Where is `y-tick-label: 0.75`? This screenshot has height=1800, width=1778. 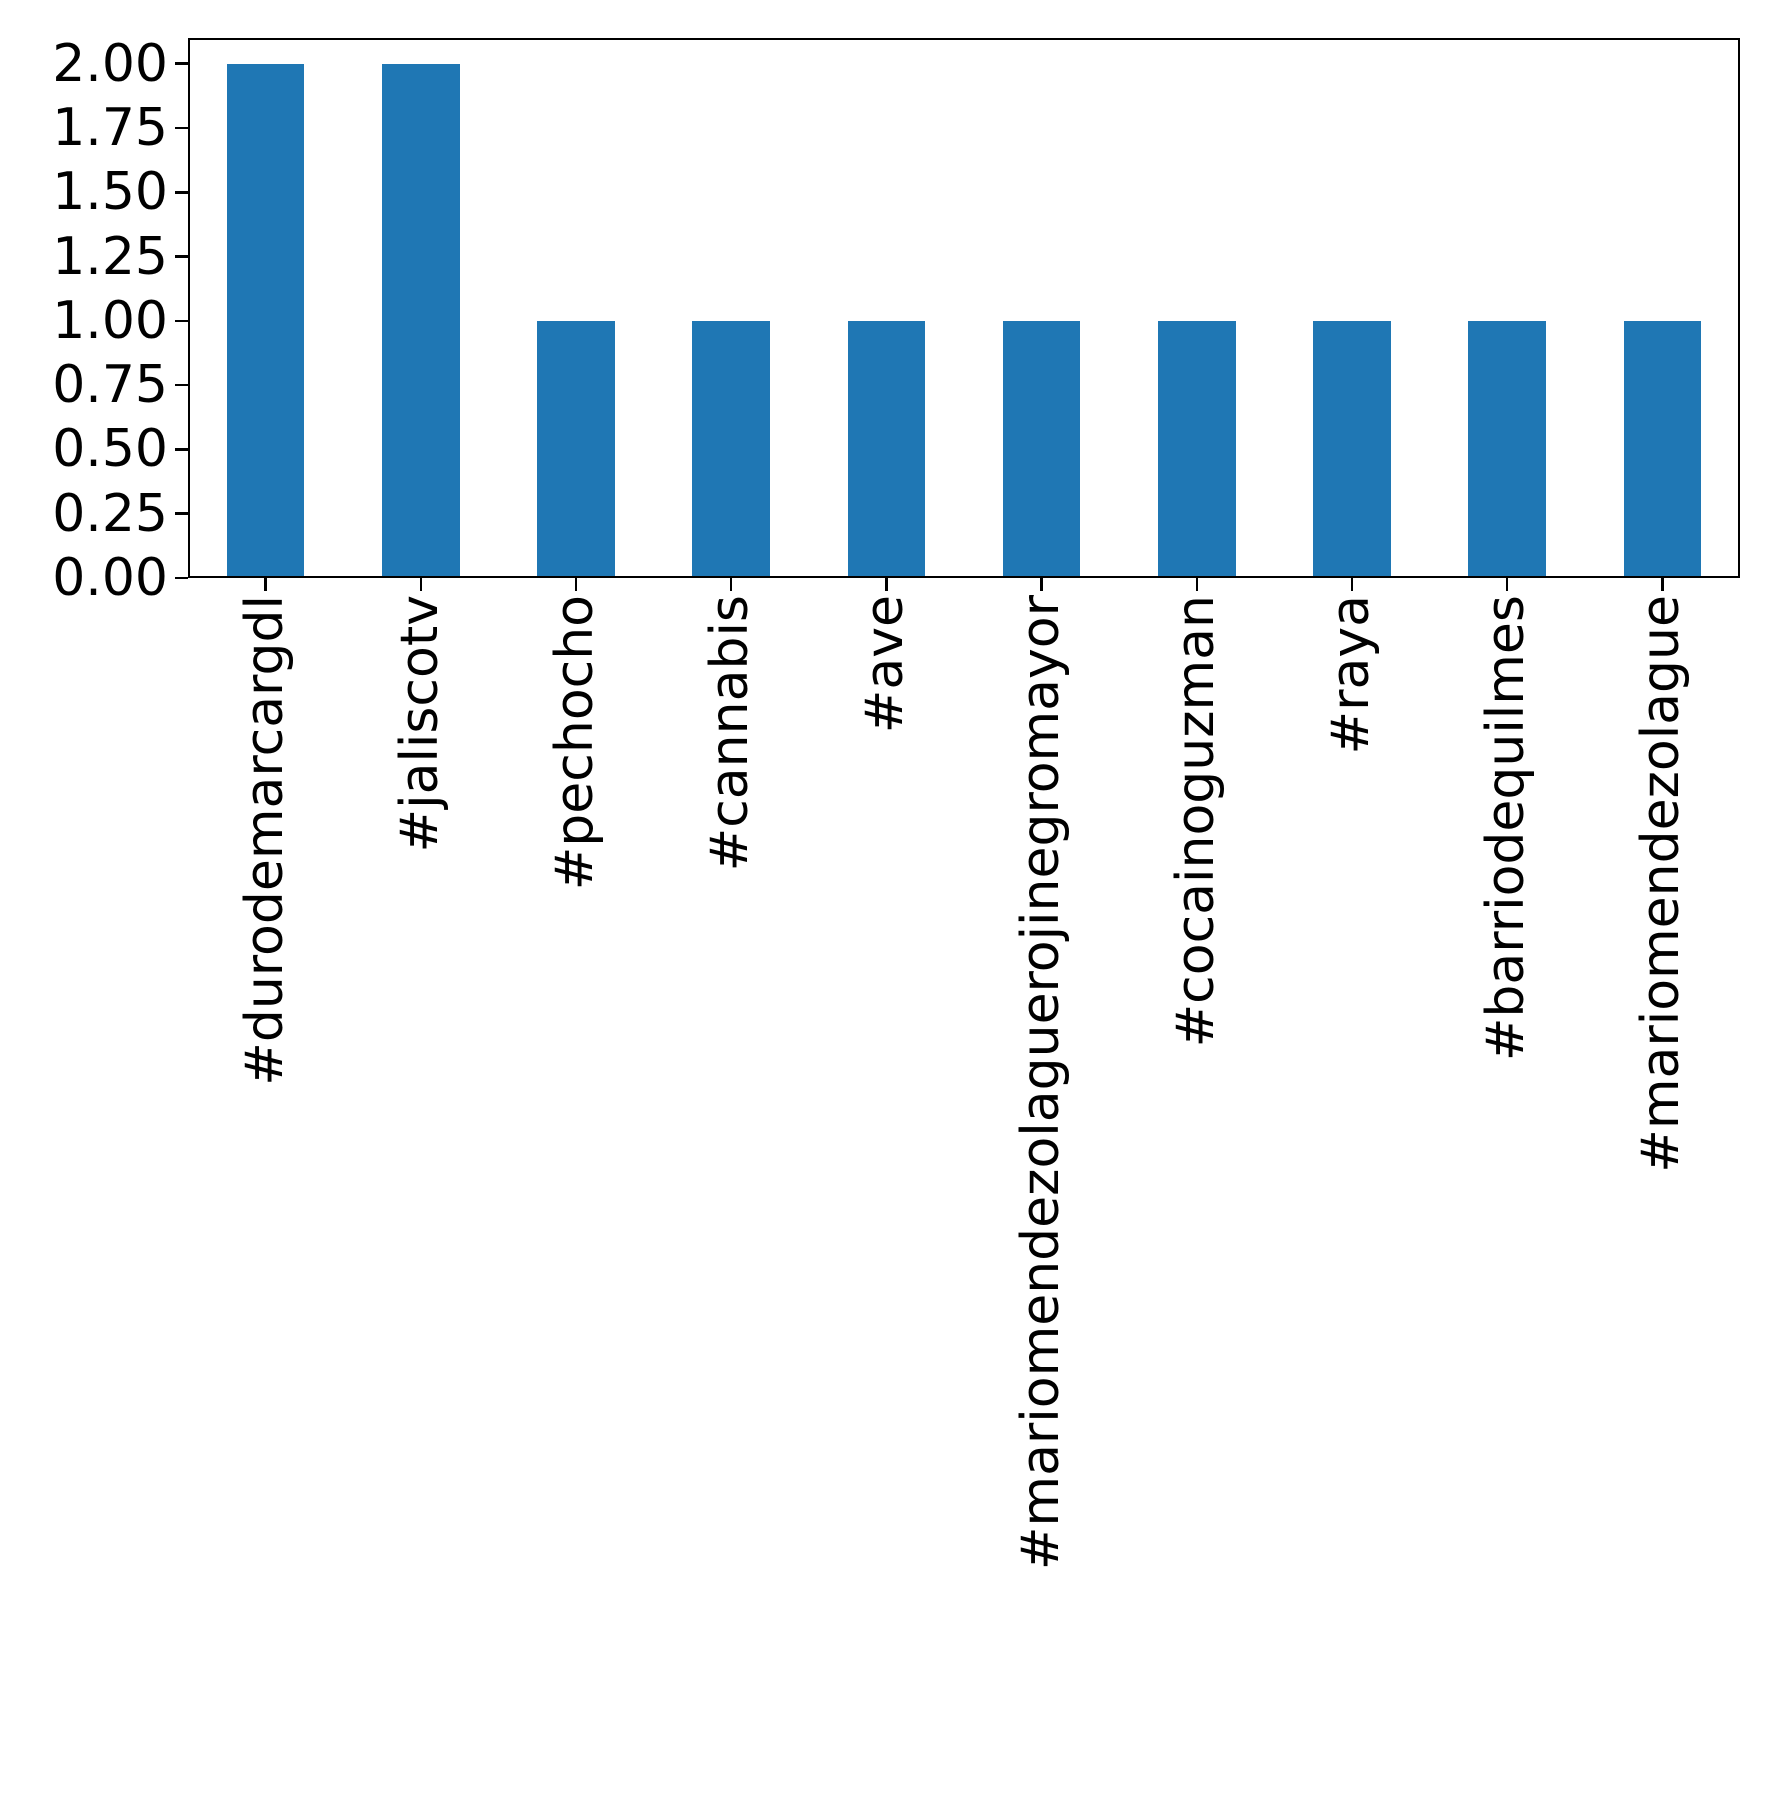 y-tick-label: 0.75 is located at coordinates (110, 385).